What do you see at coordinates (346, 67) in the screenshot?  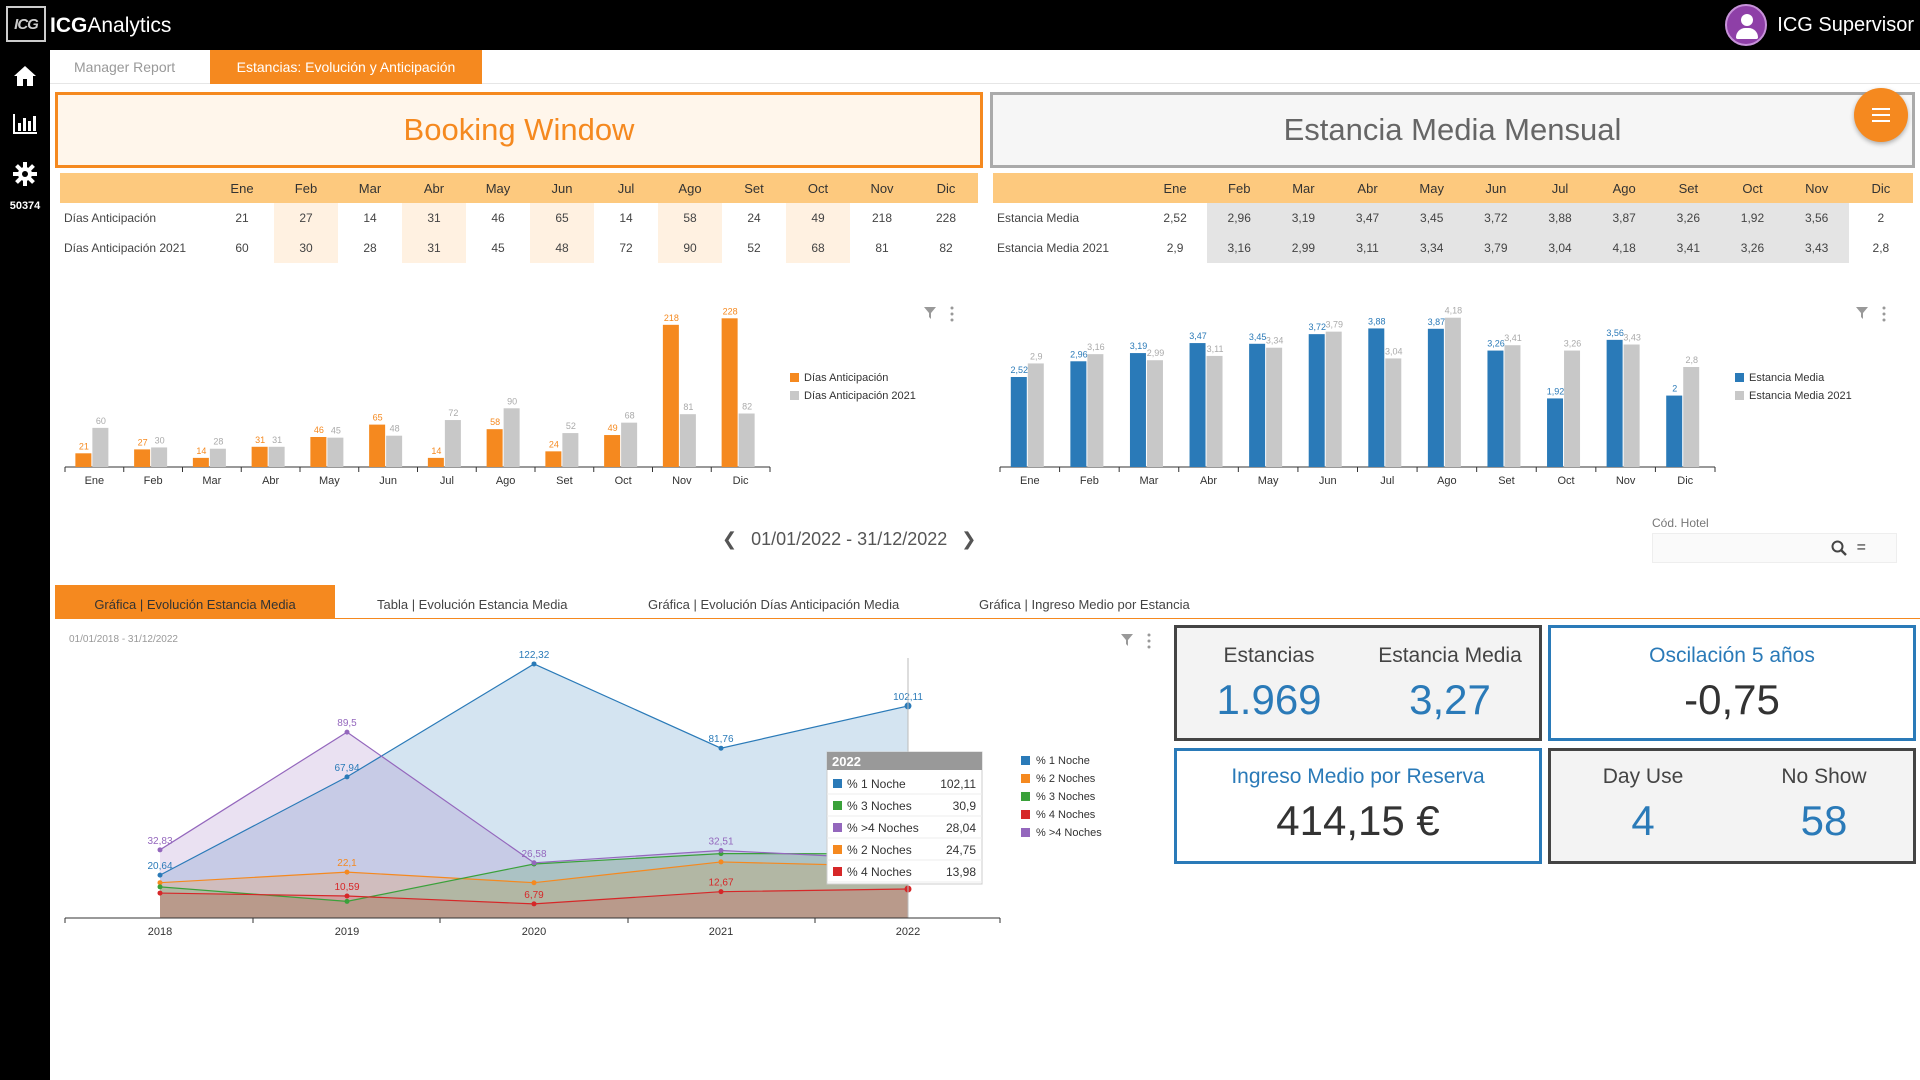 I see `tab-estancias: Estancias: Evolución y Anticipación` at bounding box center [346, 67].